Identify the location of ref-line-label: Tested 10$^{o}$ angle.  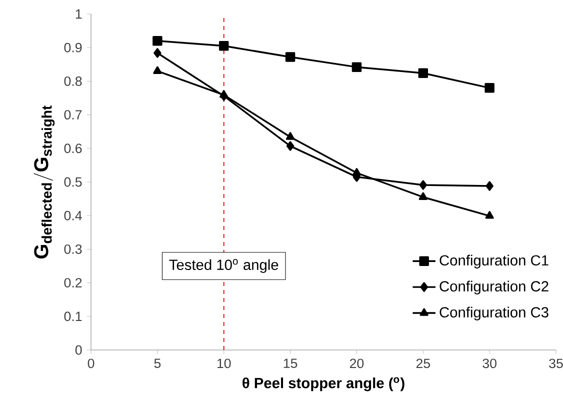
(223, 266).